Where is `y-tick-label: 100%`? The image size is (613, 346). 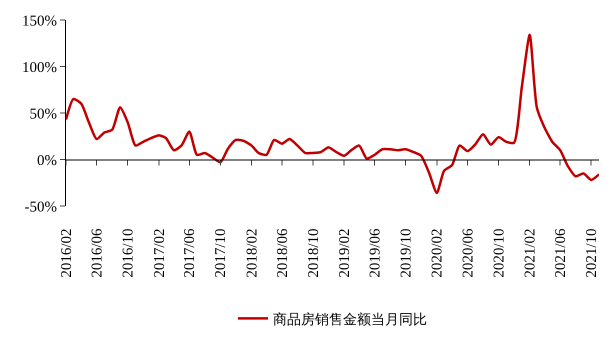 y-tick-label: 100% is located at coordinates (39, 68).